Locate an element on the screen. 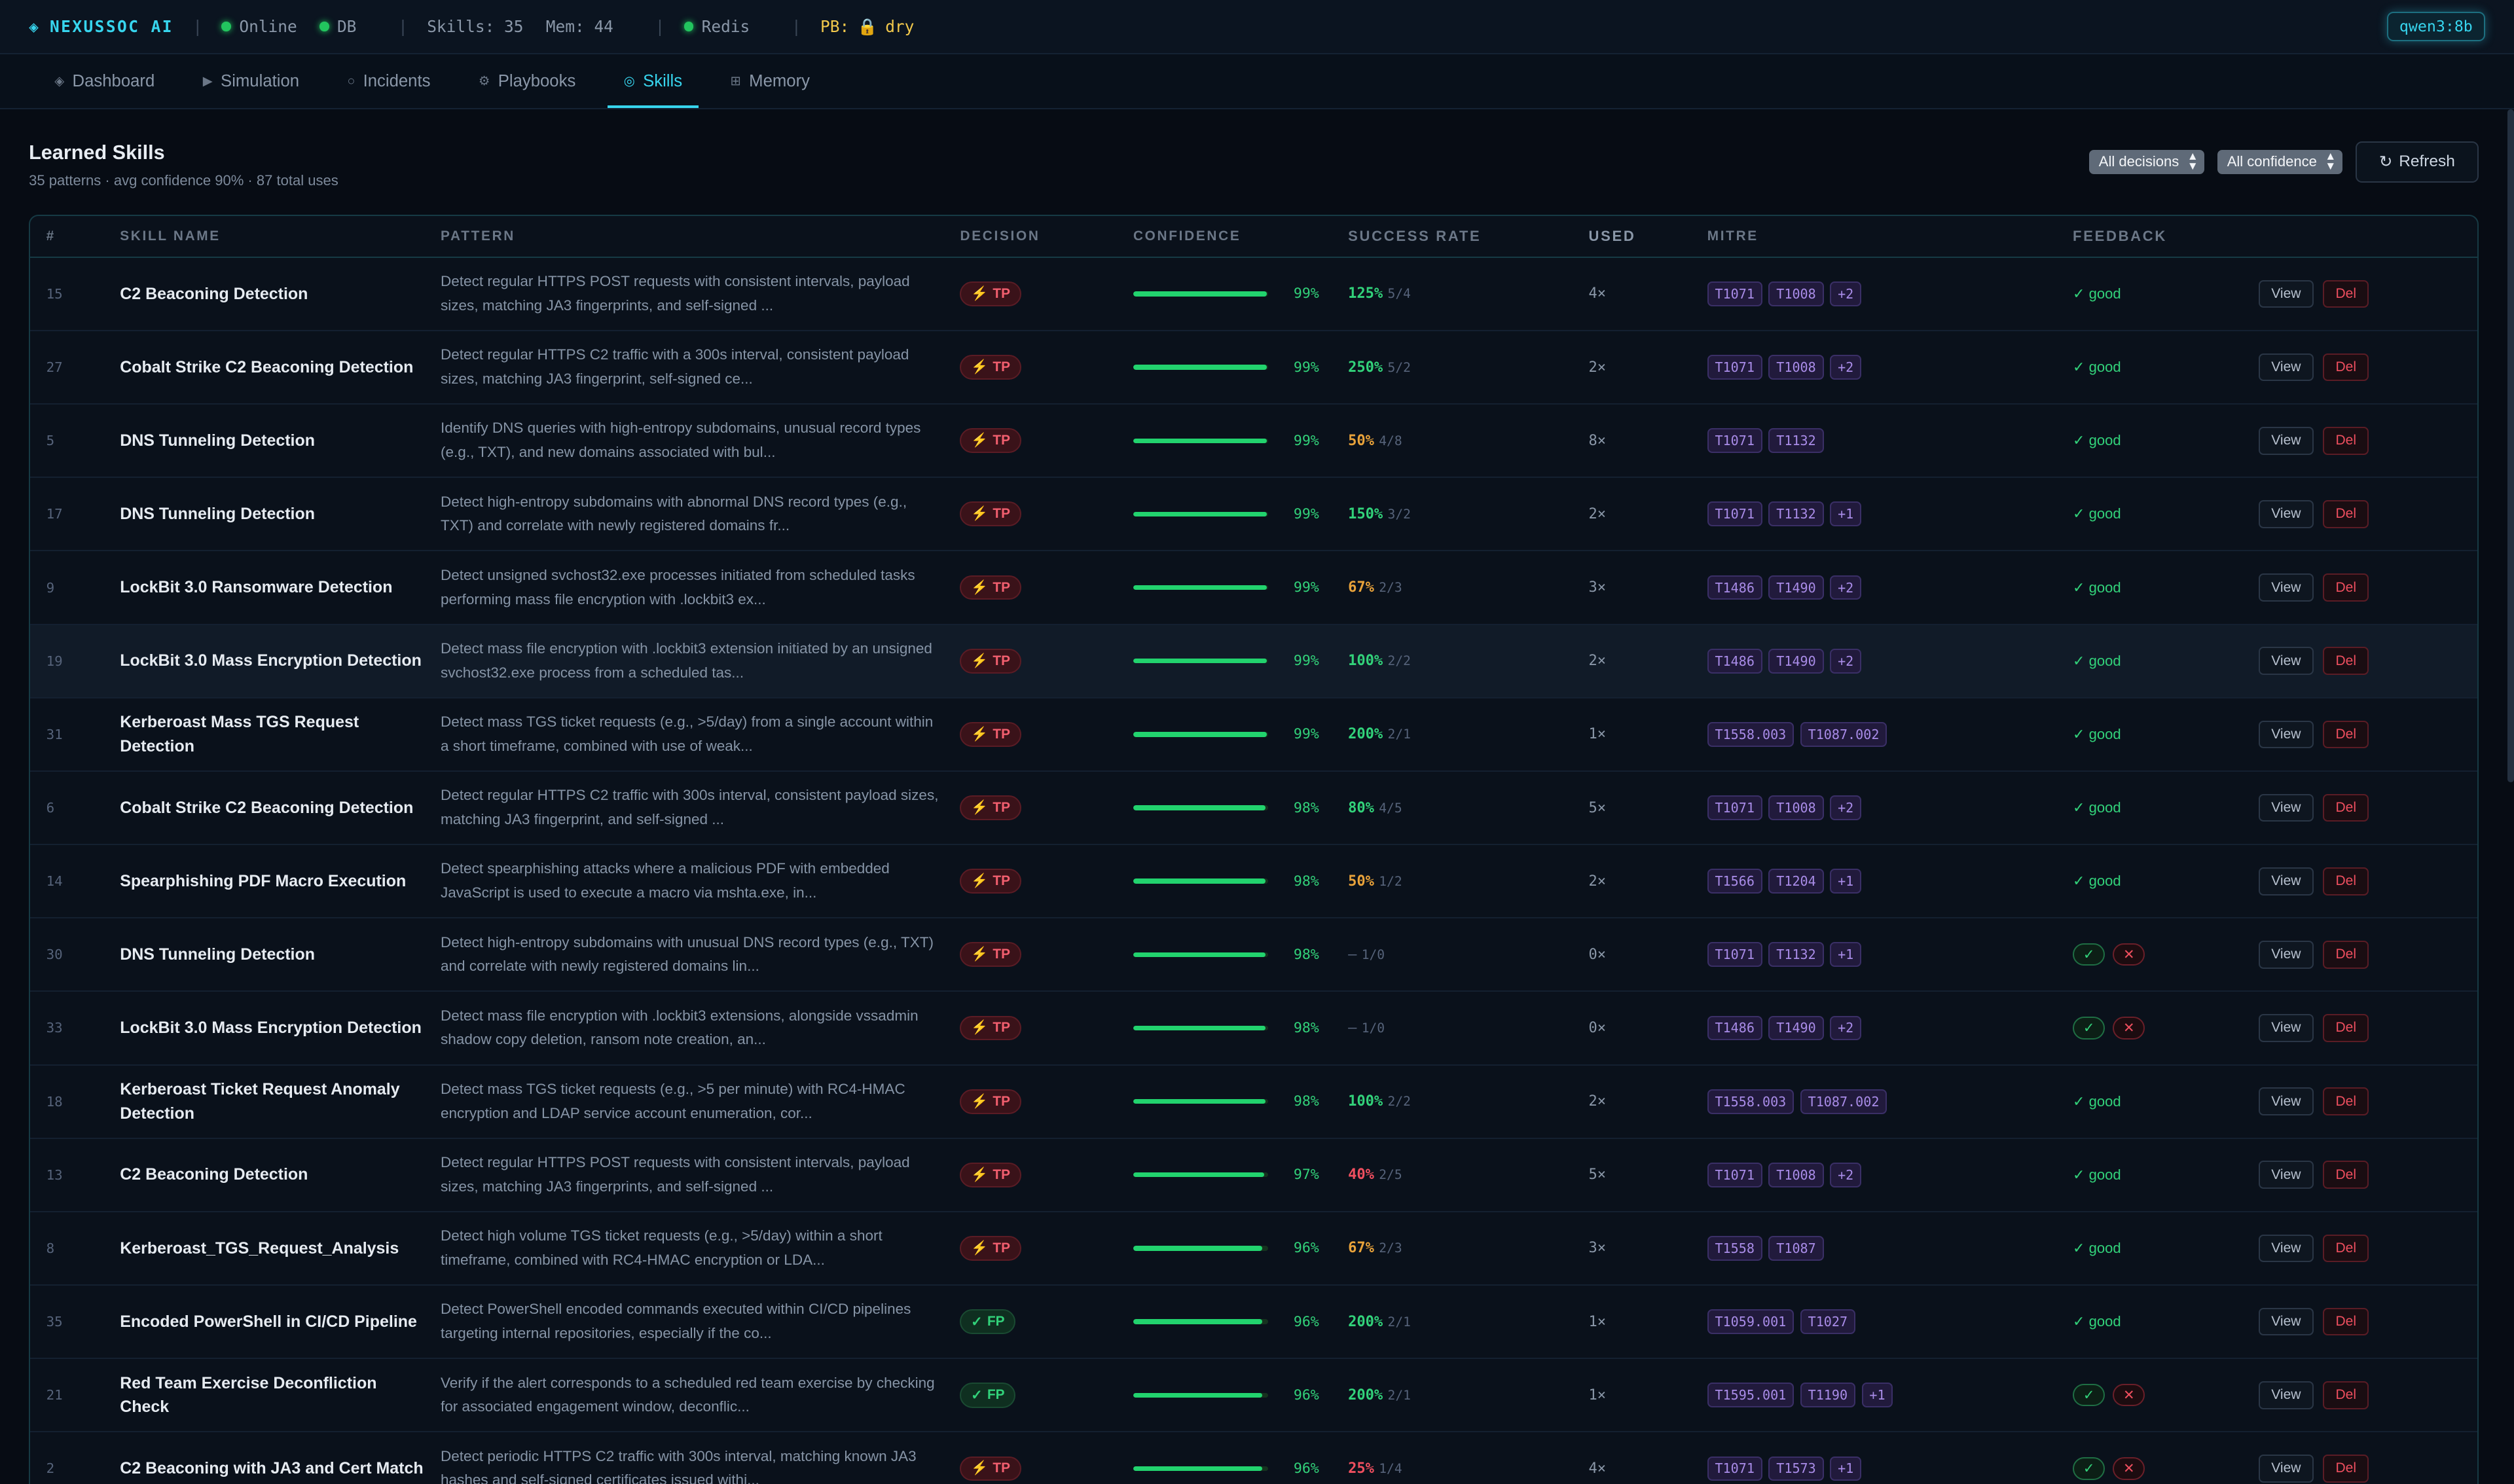 This screenshot has width=2514, height=1484. tab-incidents: ○ Incidents is located at coordinates (389, 80).